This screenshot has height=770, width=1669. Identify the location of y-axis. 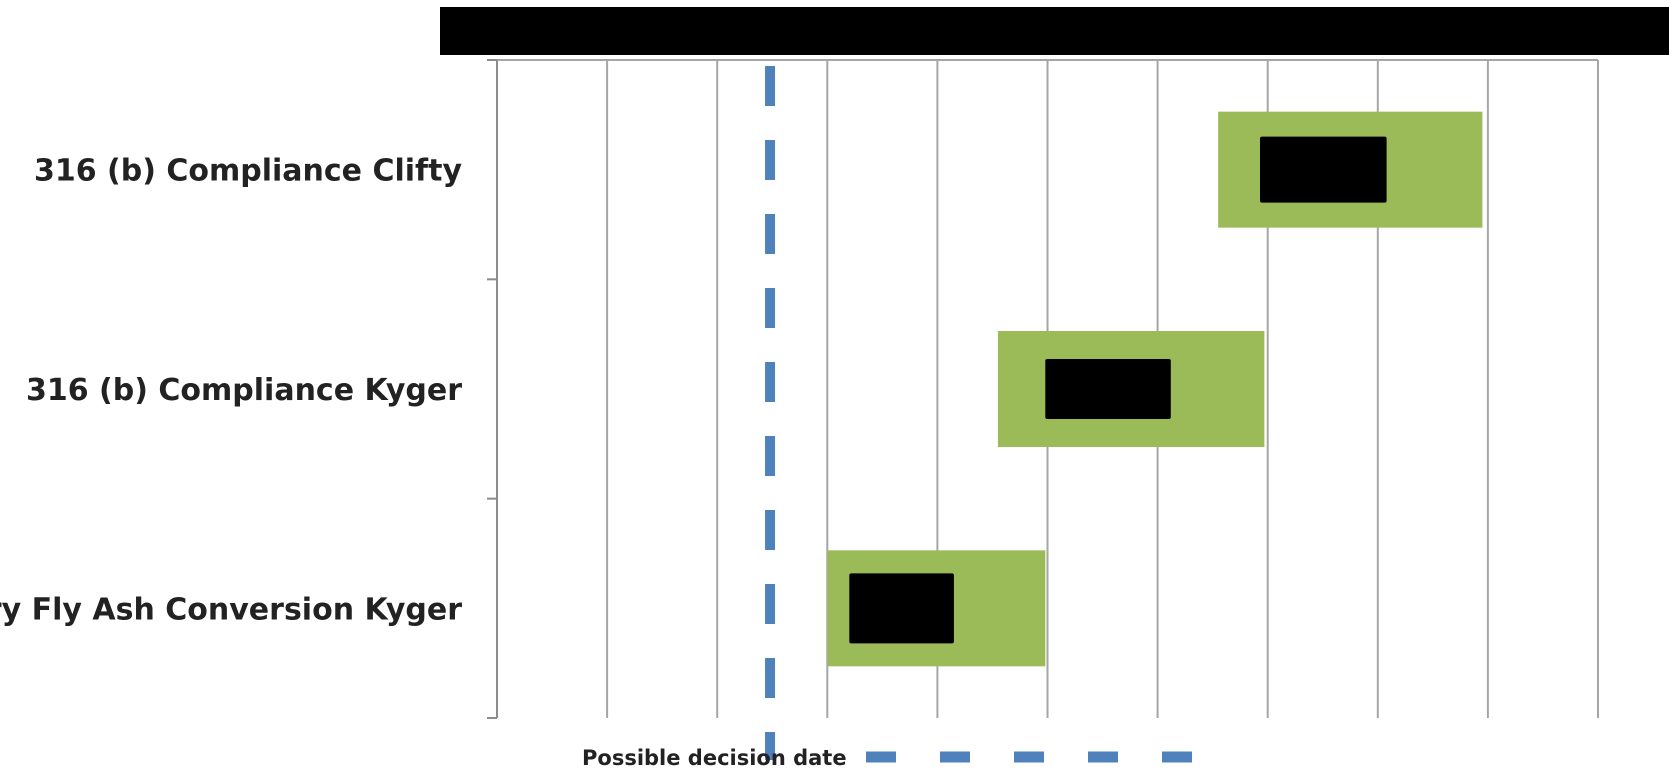
(492, 389).